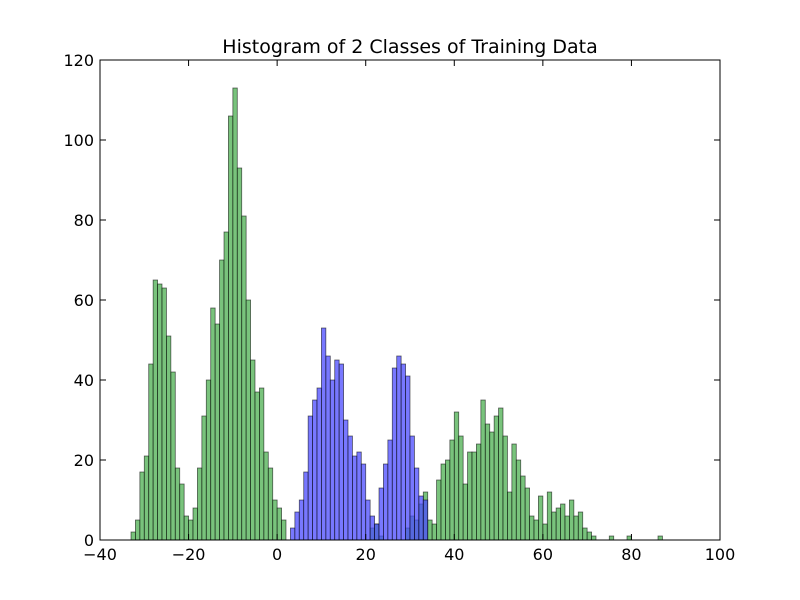 The width and height of the screenshot is (800, 600). What do you see at coordinates (366, 554) in the screenshot?
I see `x-tick-label: 20` at bounding box center [366, 554].